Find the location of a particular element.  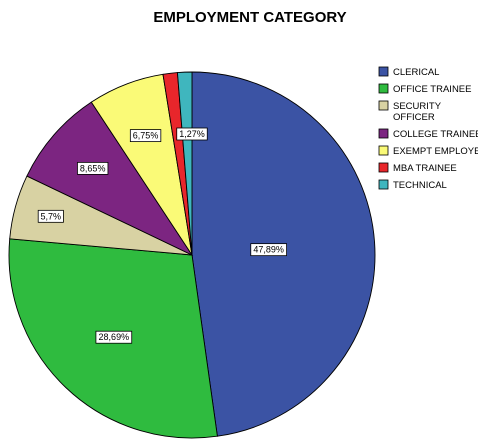

legend-label: SECURITY OFFICER is located at coordinates (417, 112).